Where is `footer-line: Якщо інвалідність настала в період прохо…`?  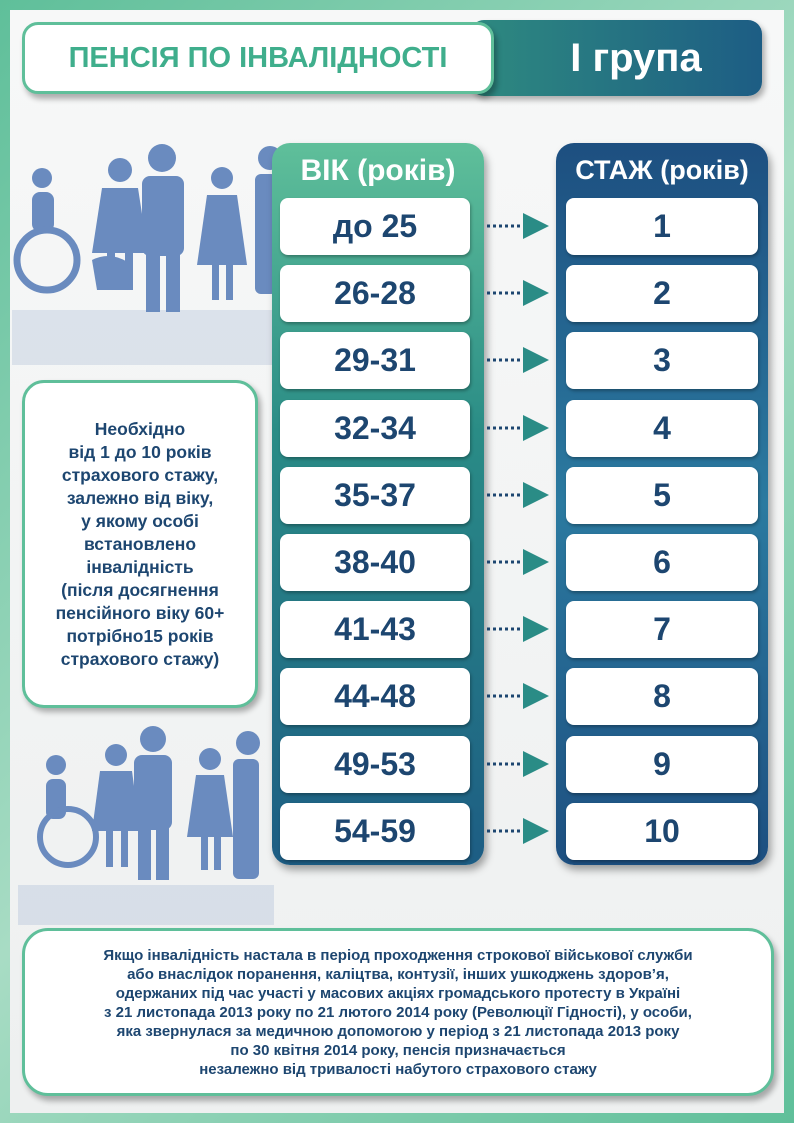
footer-line: Якщо інвалідність настала в період прохо… is located at coordinates (398, 955).